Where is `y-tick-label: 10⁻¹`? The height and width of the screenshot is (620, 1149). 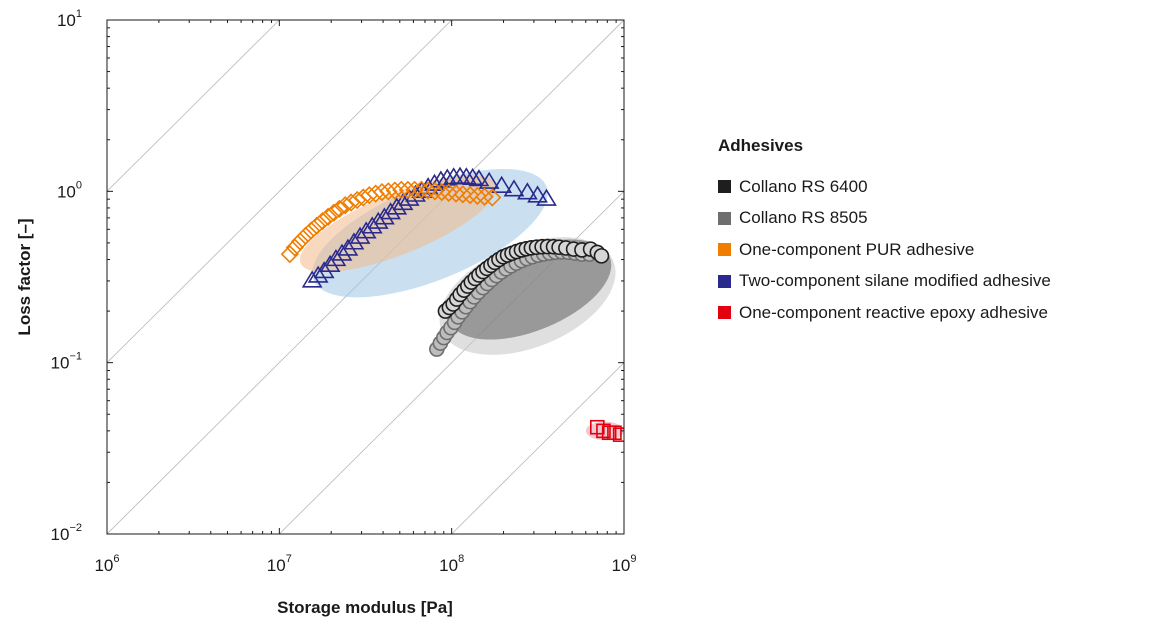 y-tick-label: 10⁻¹ is located at coordinates (66, 362).